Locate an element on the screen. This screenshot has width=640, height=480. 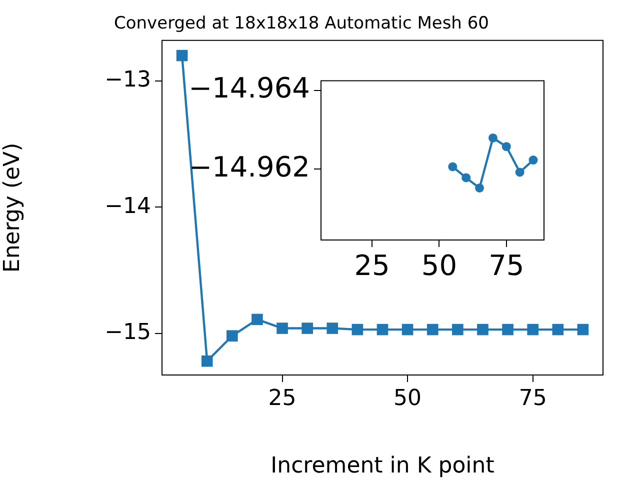
y-tick-label: −13 is located at coordinates (127, 80).